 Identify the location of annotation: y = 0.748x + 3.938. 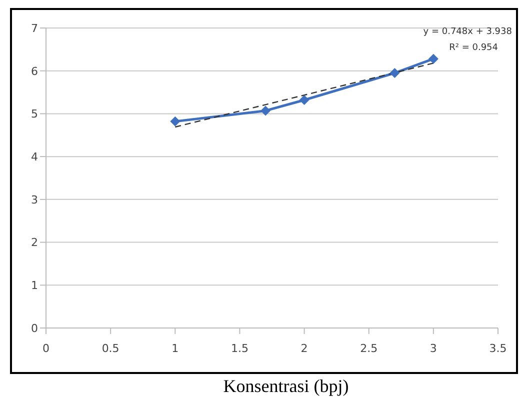
(467, 32).